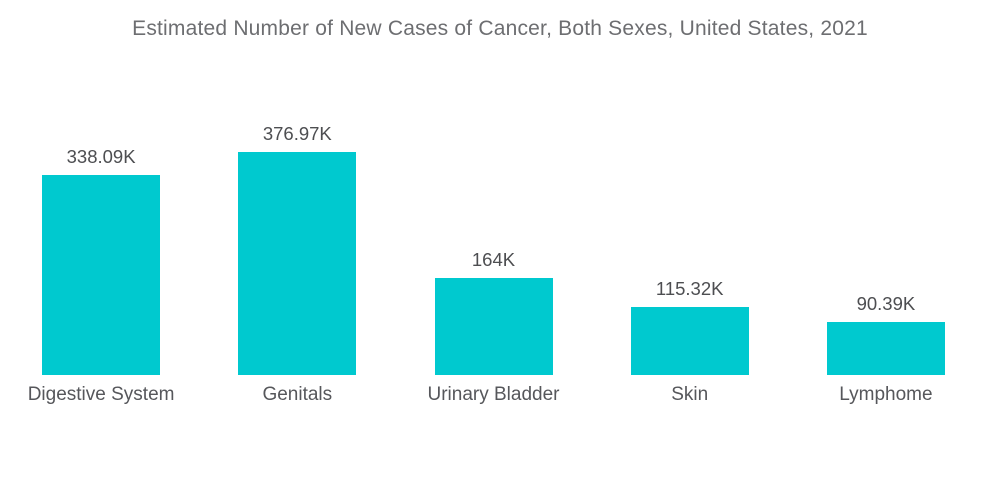 Image resolution: width=1000 pixels, height=504 pixels. What do you see at coordinates (297, 133) in the screenshot?
I see `bar-value-label: 376.97K` at bounding box center [297, 133].